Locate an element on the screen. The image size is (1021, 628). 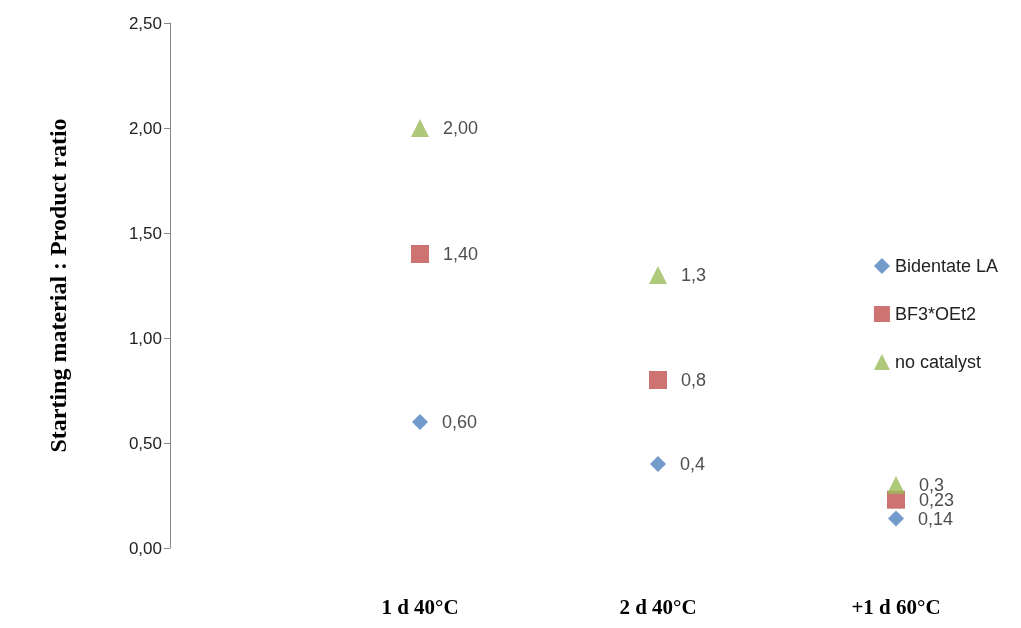
data-label: 1,3 is located at coordinates (694, 275).